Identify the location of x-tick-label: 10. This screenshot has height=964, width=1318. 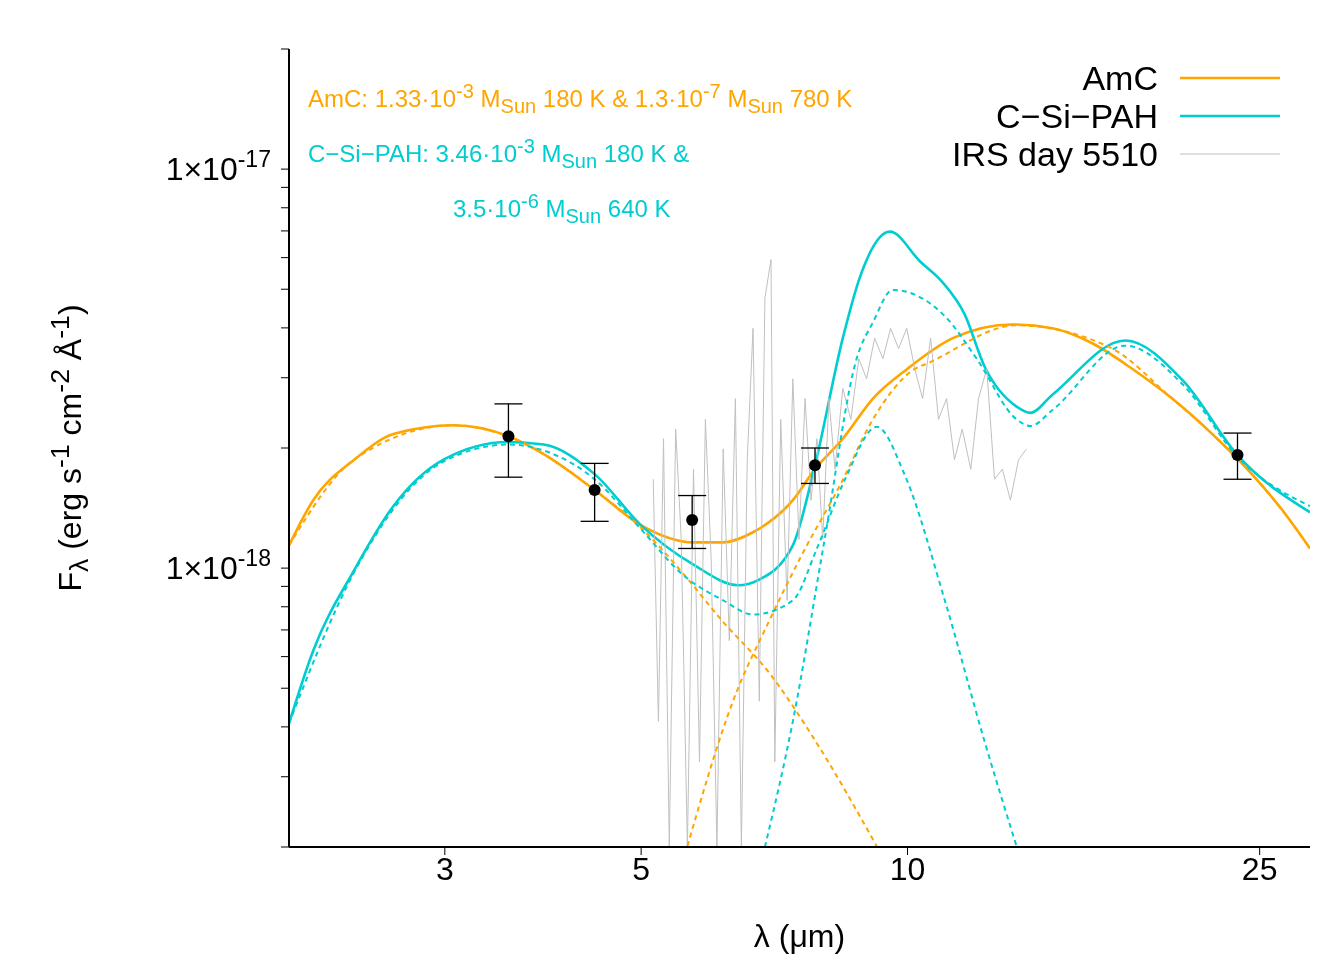
(907, 868).